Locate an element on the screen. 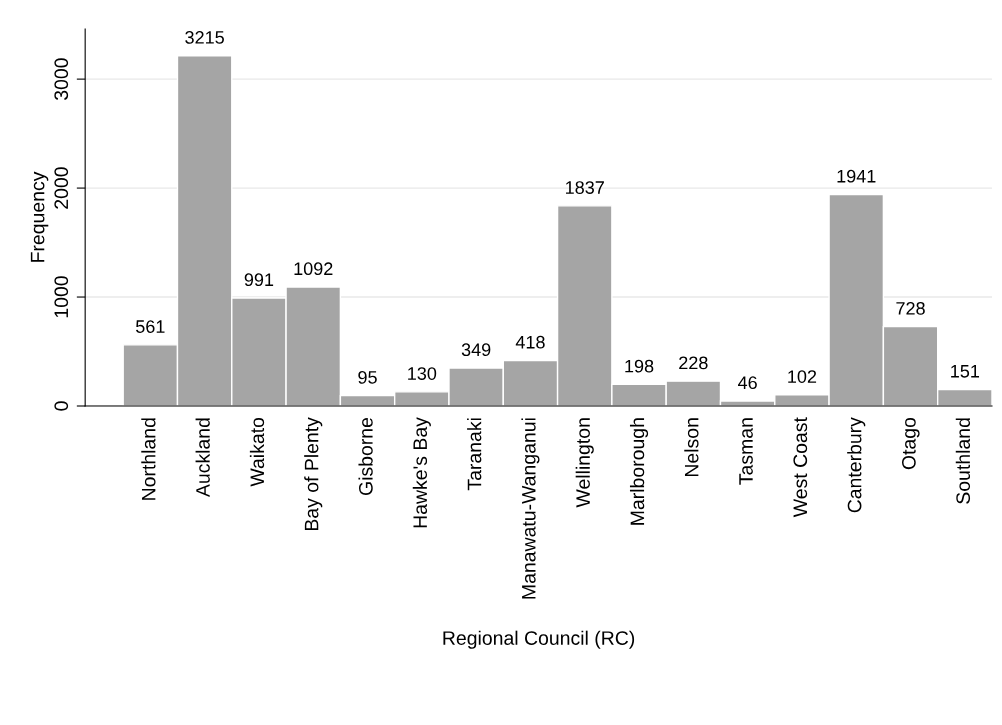 This screenshot has width=1002, height=725. y-tick-label: 1000 is located at coordinates (61, 297).